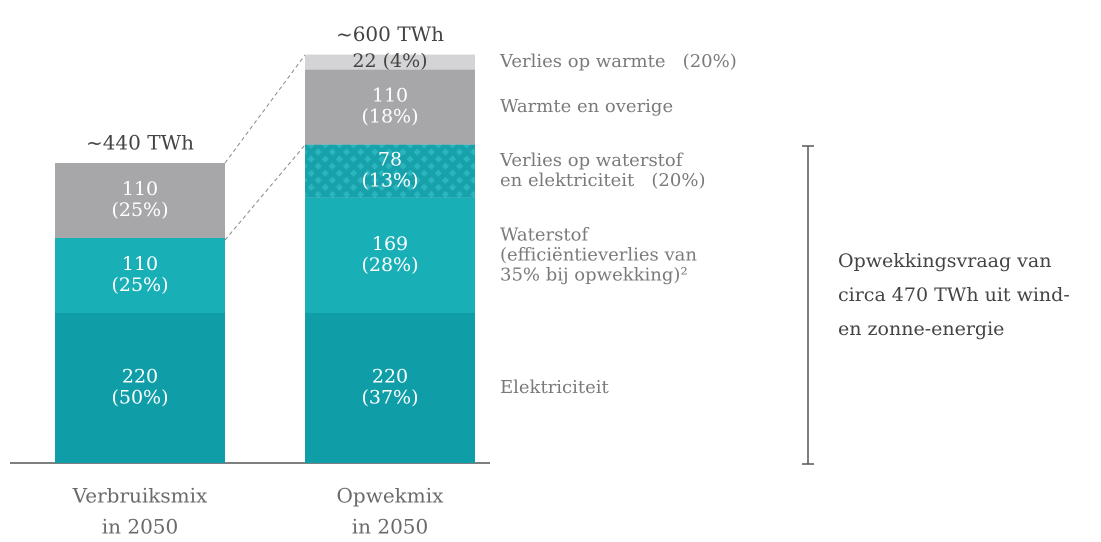  Describe the element at coordinates (140, 496) in the screenshot. I see `x-tick-label: Verbruiksmix` at that location.